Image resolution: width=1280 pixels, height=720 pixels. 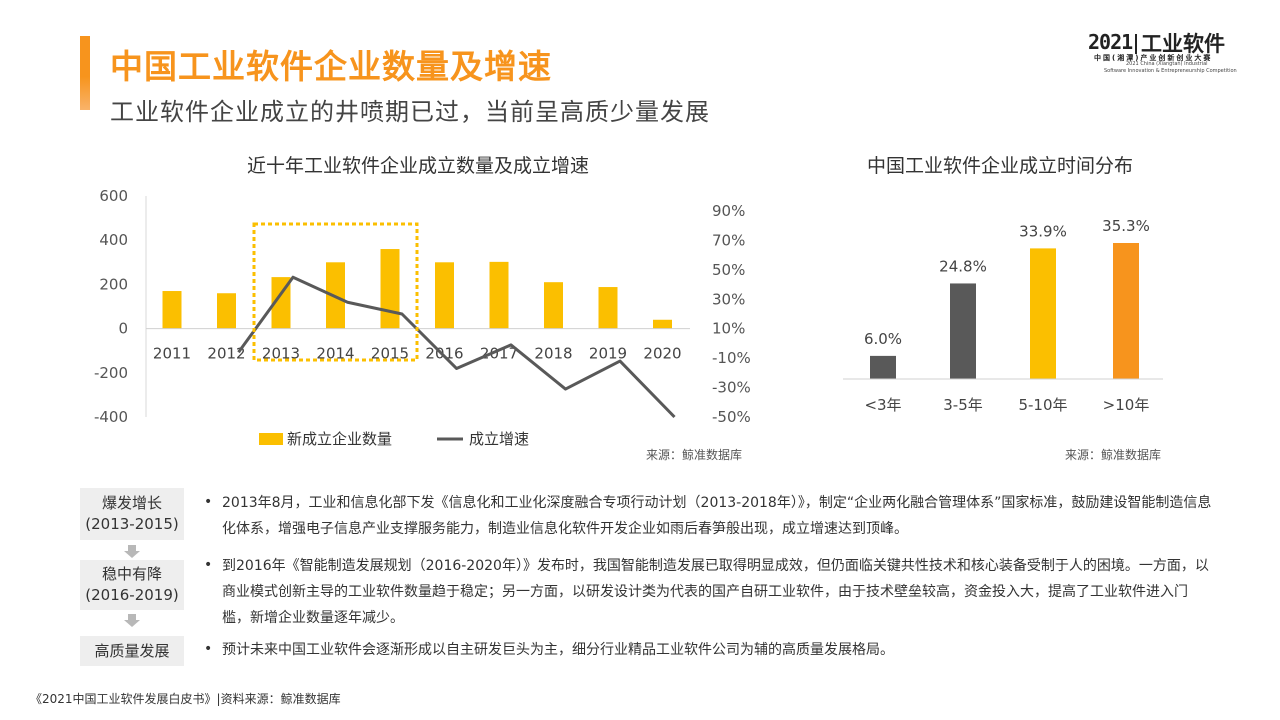 What do you see at coordinates (608, 354) in the screenshot?
I see `x-tick-label: 2019` at bounding box center [608, 354].